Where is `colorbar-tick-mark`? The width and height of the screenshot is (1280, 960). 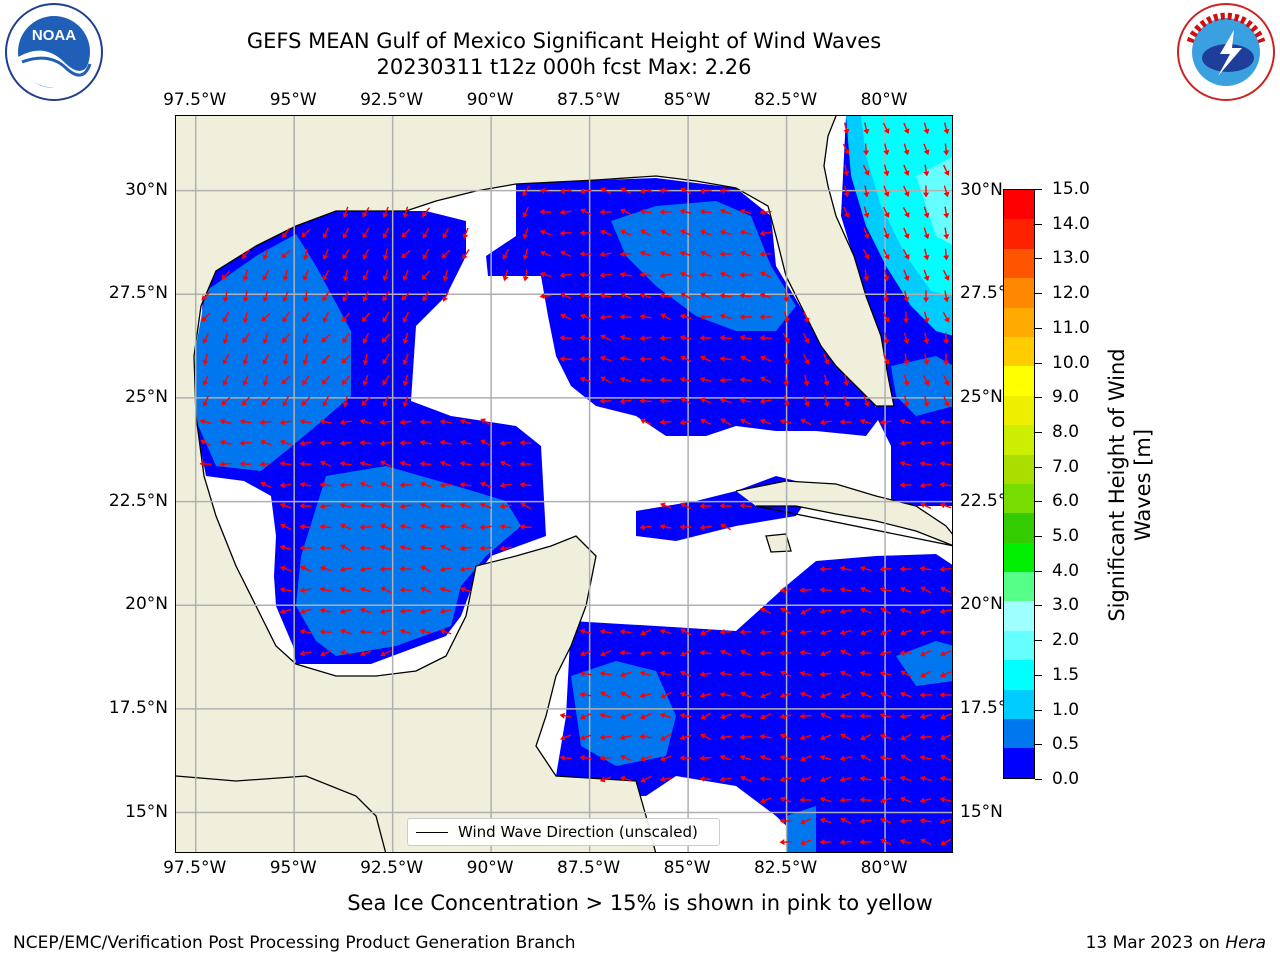
colorbar-tick-mark is located at coordinates (1038, 398).